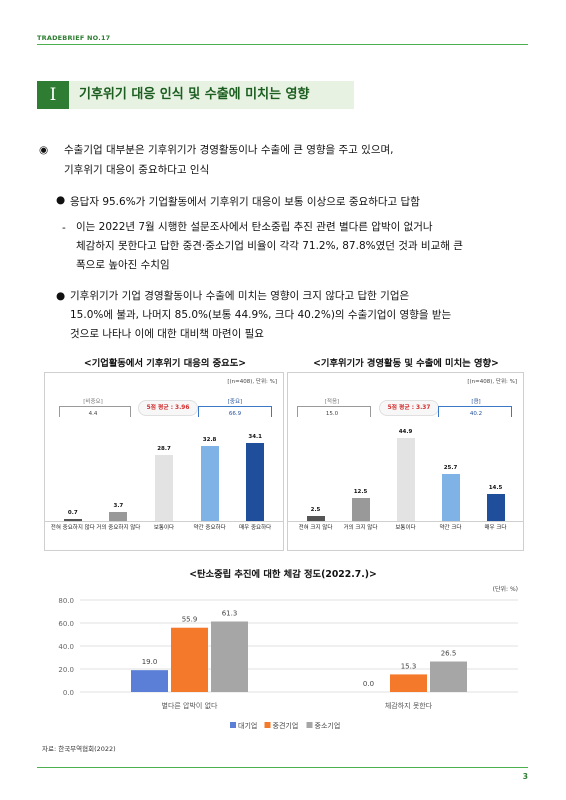  Describe the element at coordinates (255, 528) in the screenshot. I see `category-label: 매우 중요하다` at that location.